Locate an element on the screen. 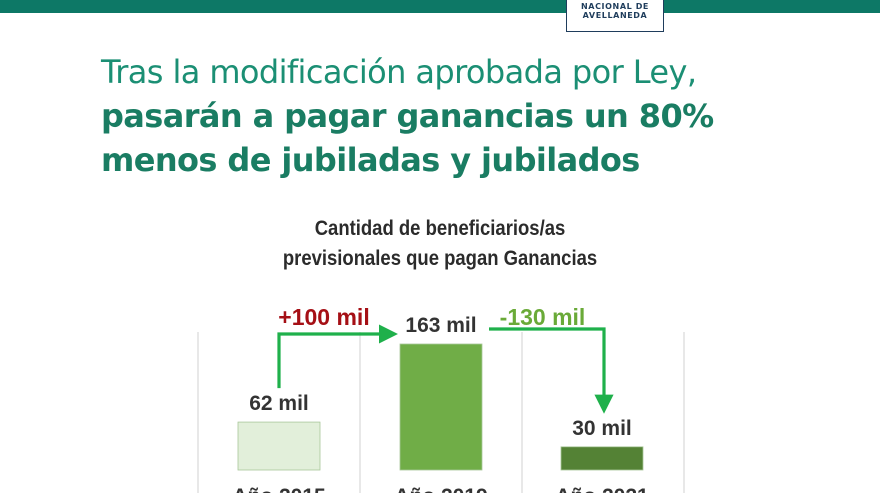  logo-line-2: AVELLANEDA is located at coordinates (615, 15).